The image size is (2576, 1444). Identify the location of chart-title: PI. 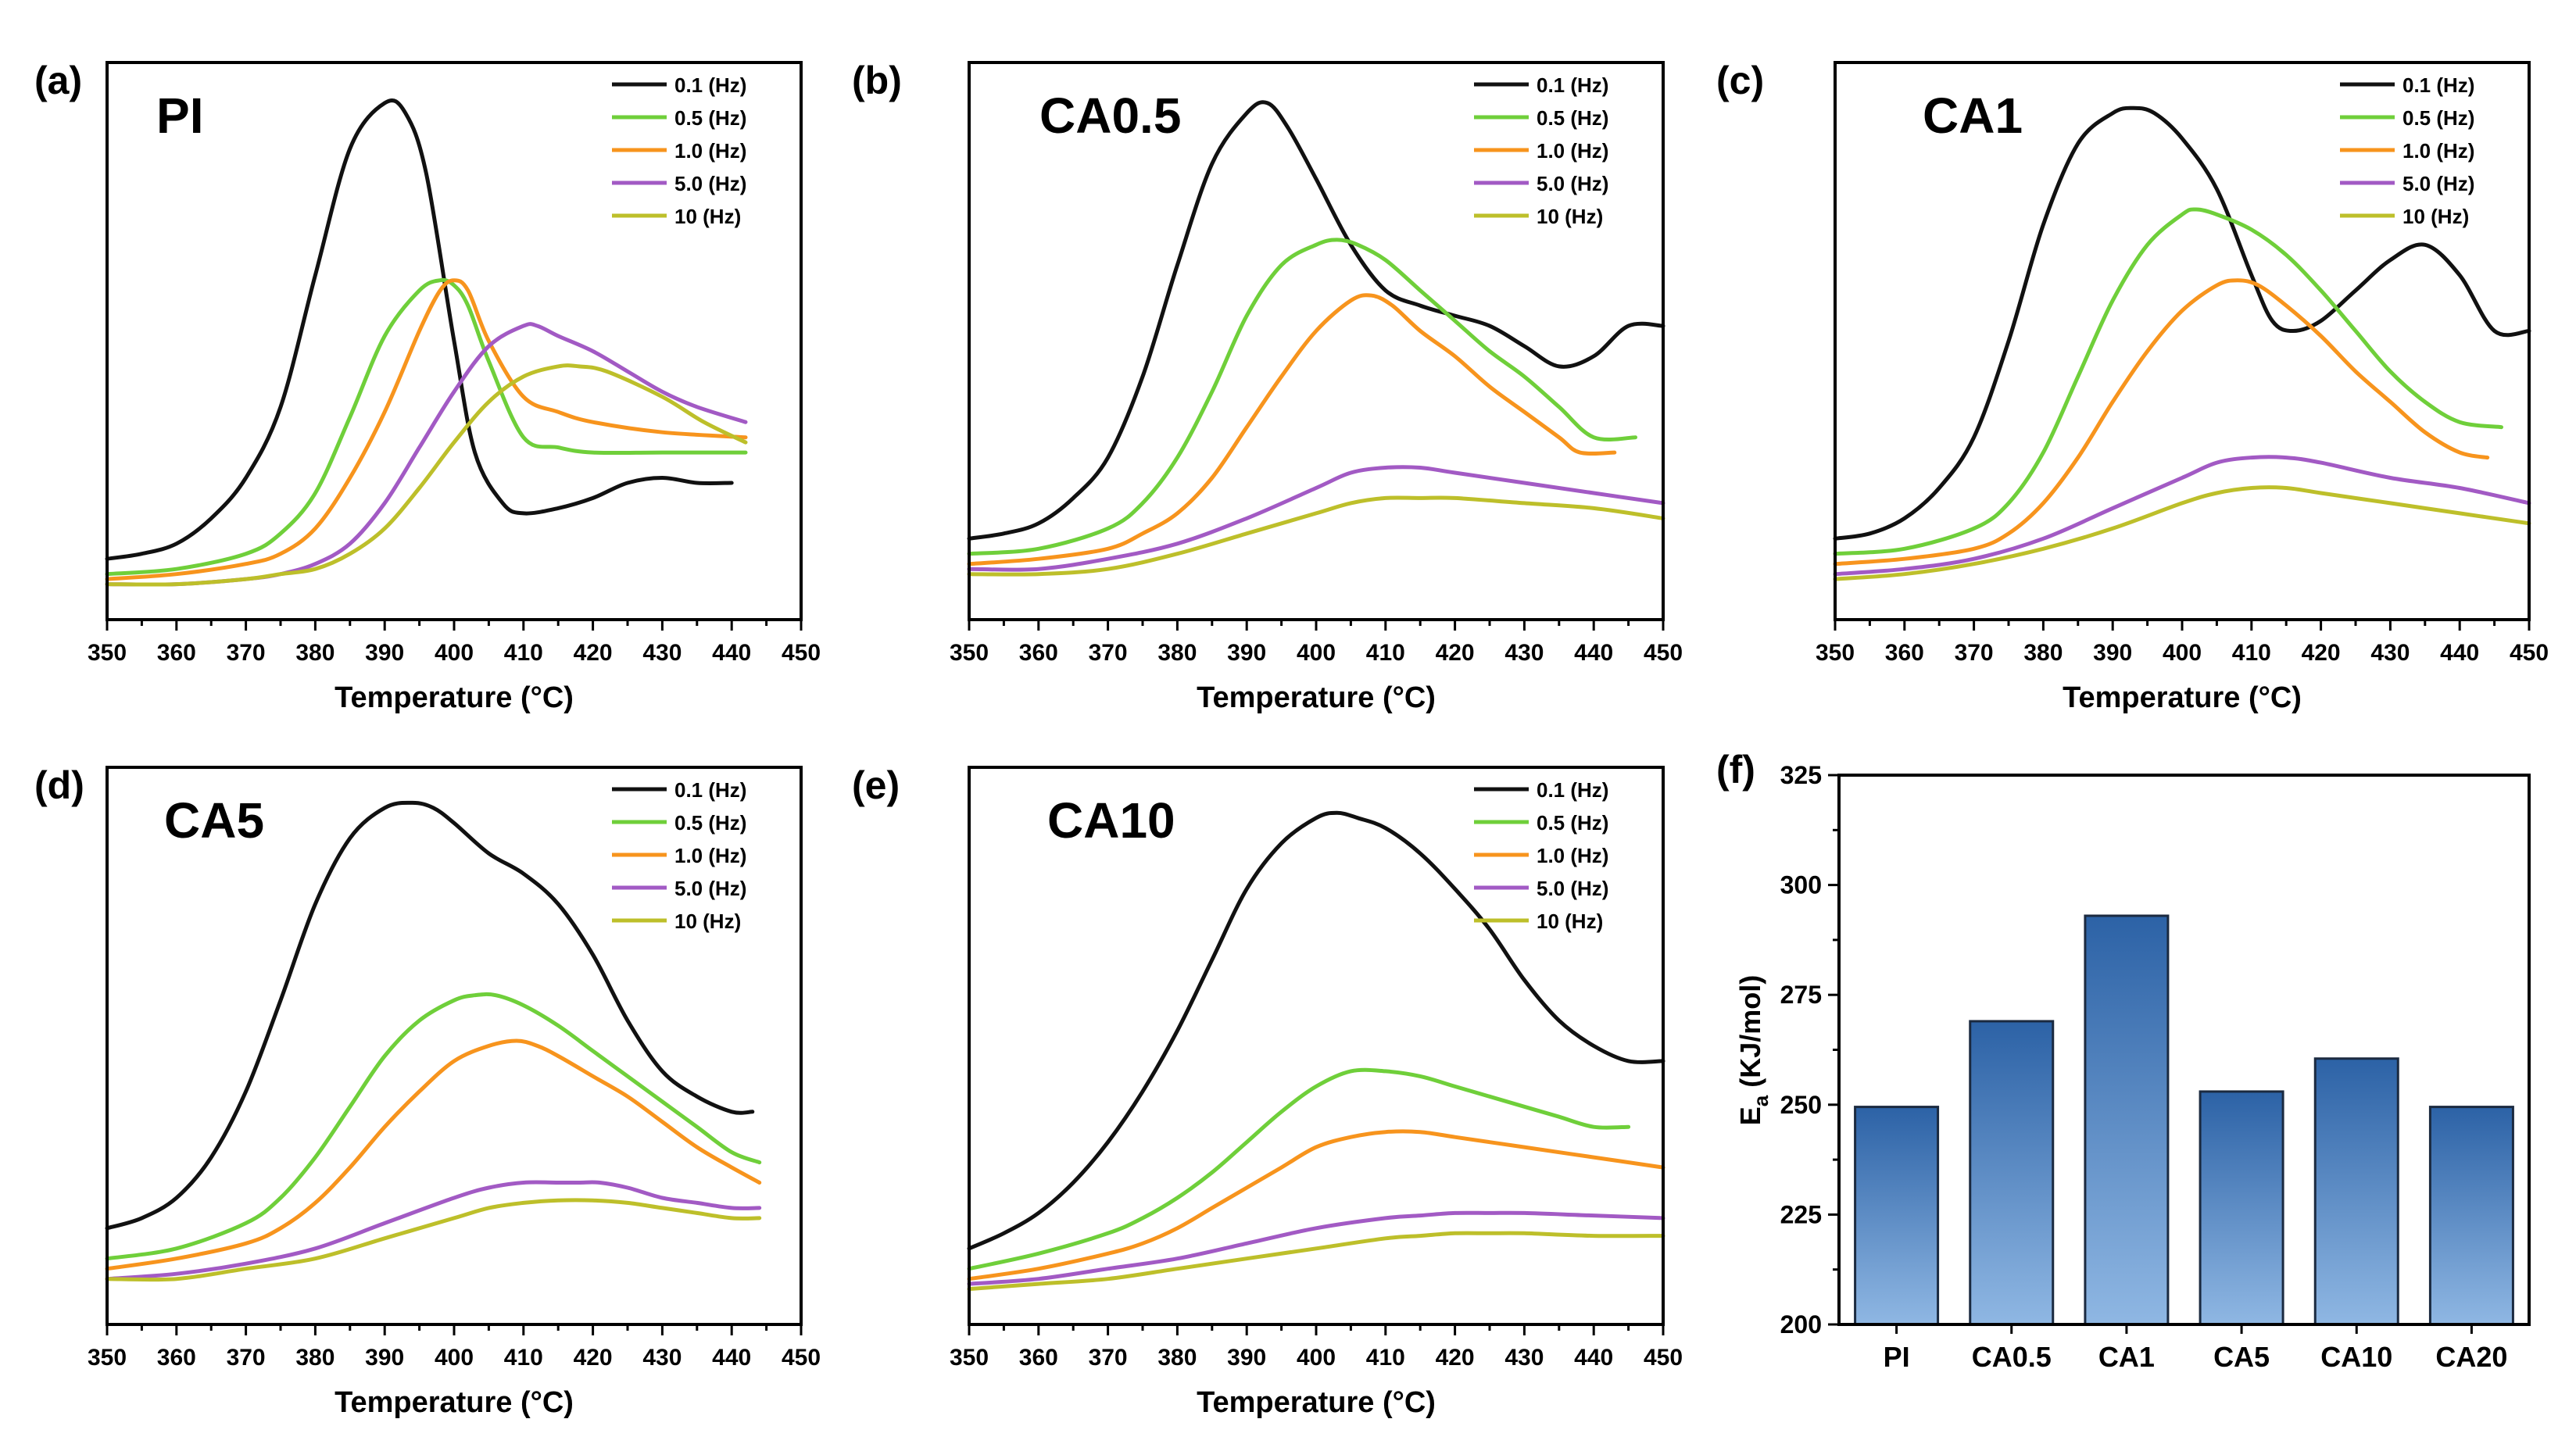
(179, 116).